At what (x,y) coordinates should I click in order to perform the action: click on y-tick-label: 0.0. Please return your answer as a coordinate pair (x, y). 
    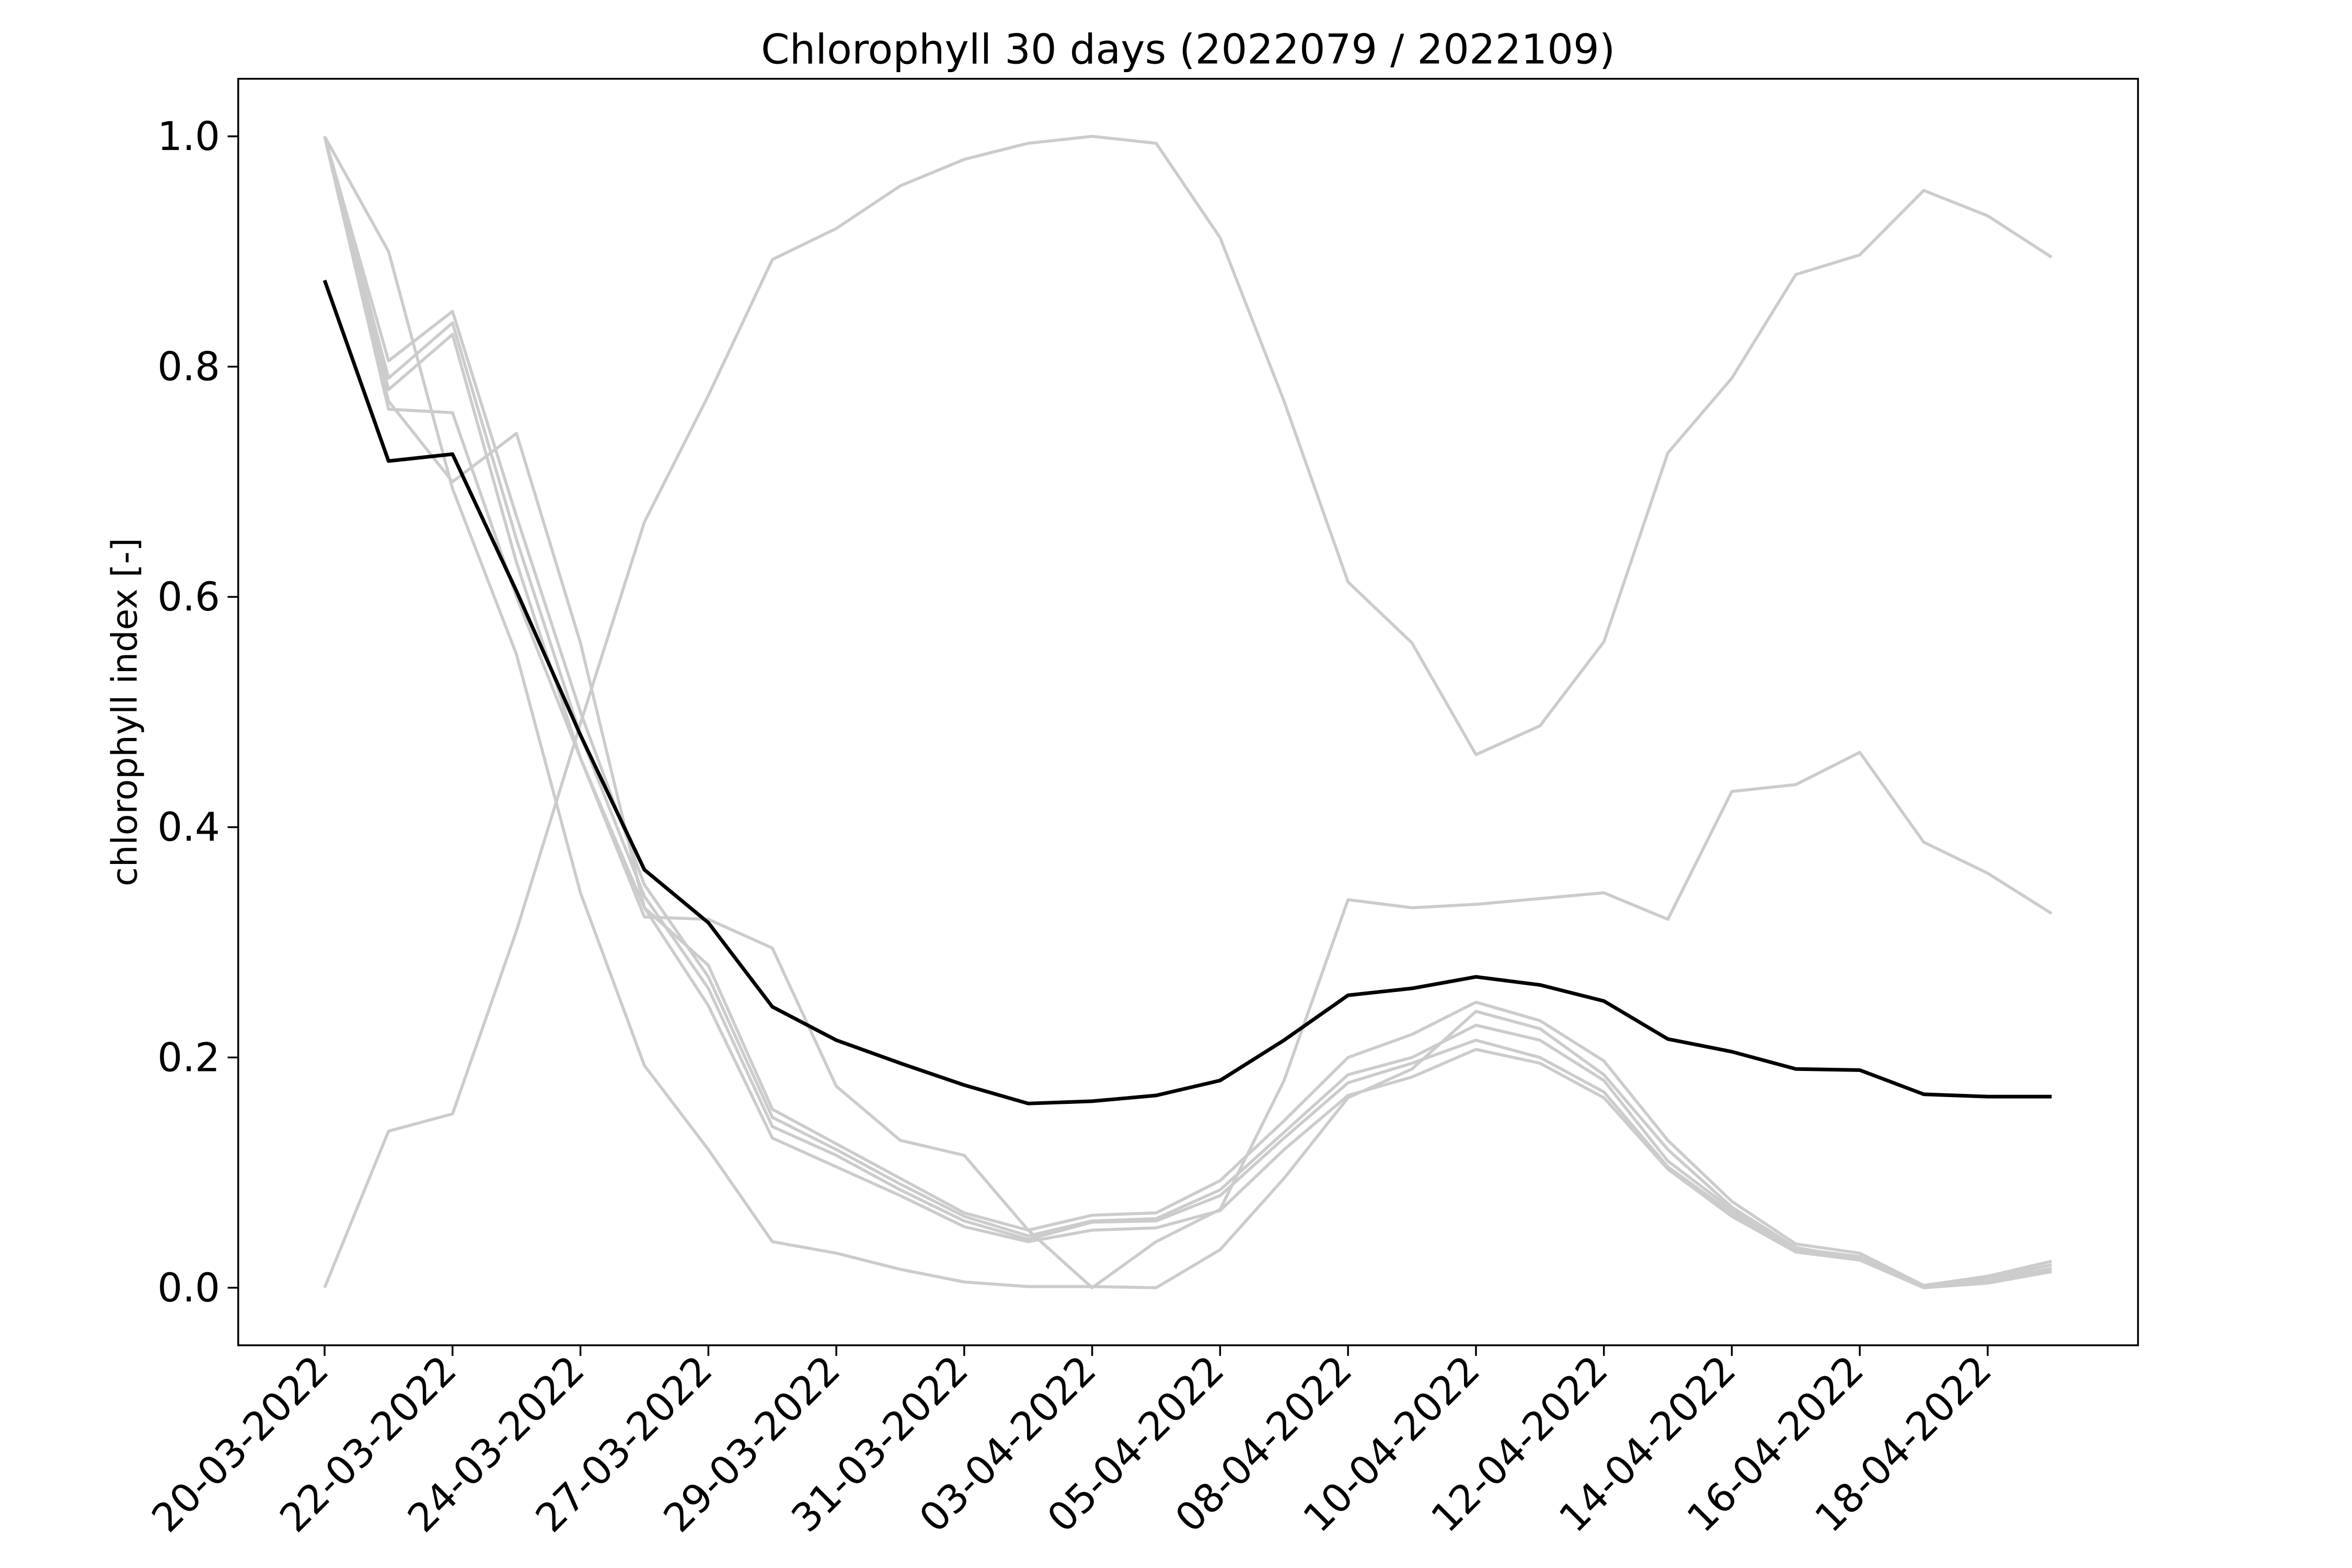
    Looking at the image, I should click on (188, 1288).